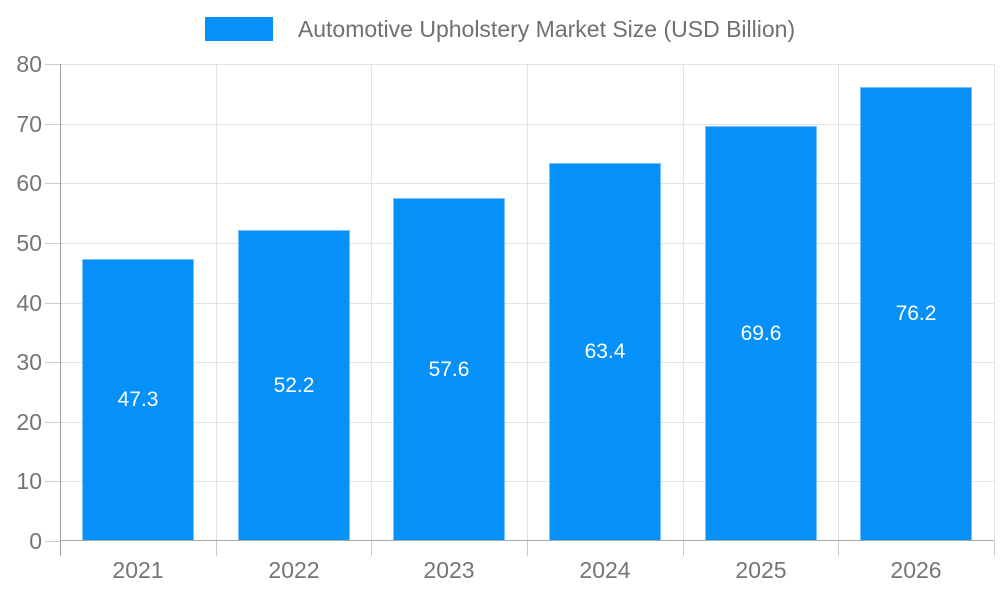 Image resolution: width=1000 pixels, height=600 pixels. I want to click on x-axis-label: 2022, so click(294, 570).